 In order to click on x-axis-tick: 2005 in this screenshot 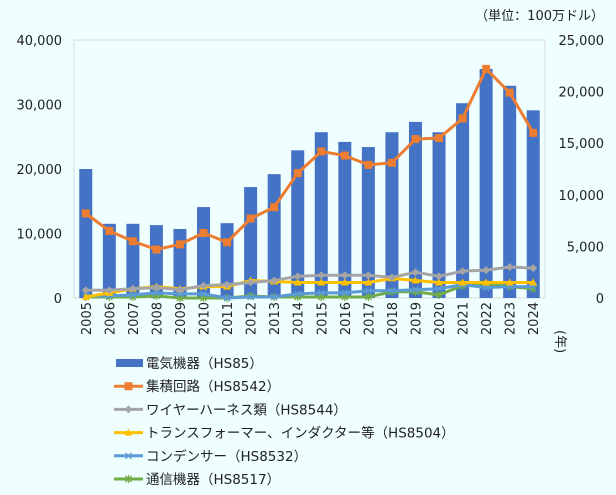, I will do `click(87, 318)`.